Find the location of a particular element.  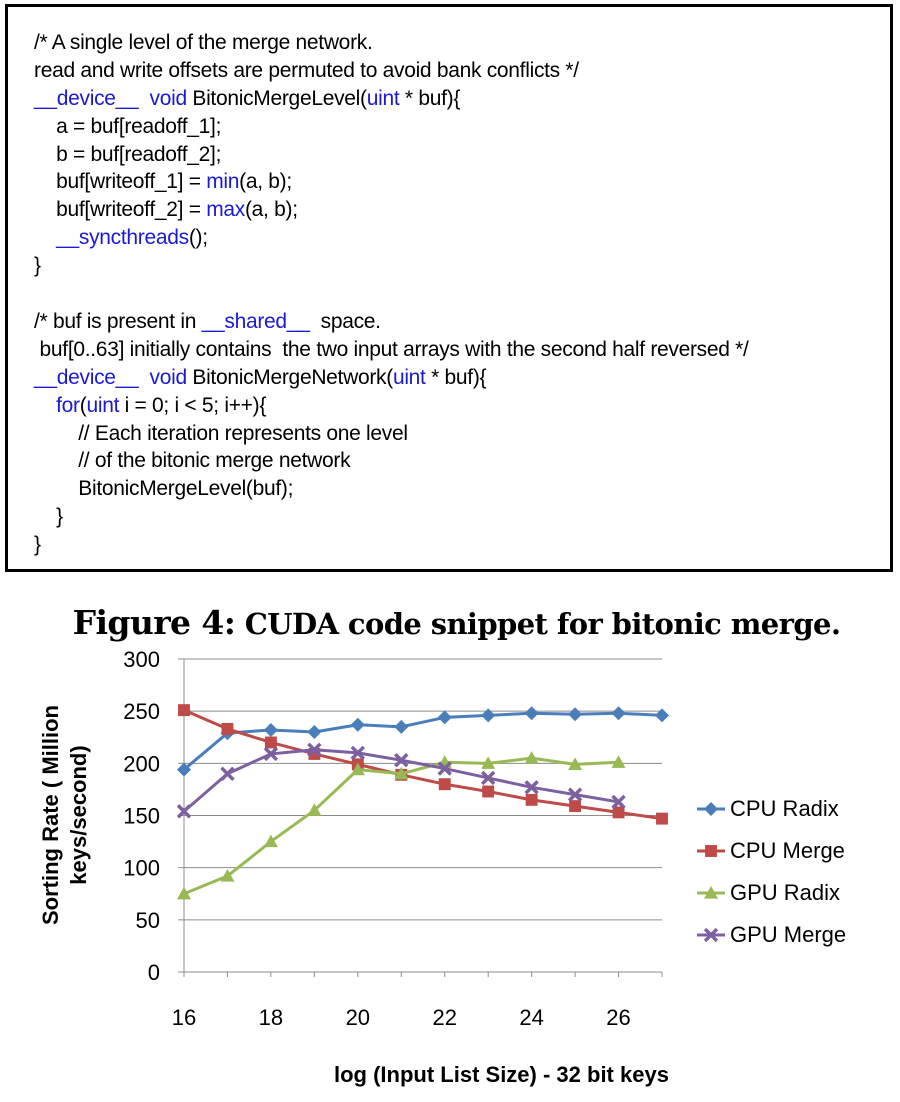

code-text: a = buf[readoff_1]; is located at coordinates (128, 126).